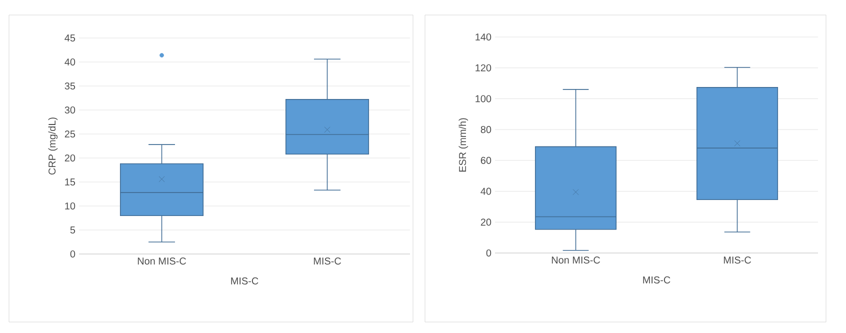 The width and height of the screenshot is (846, 333). I want to click on y-tick-label: 30, so click(70, 110).